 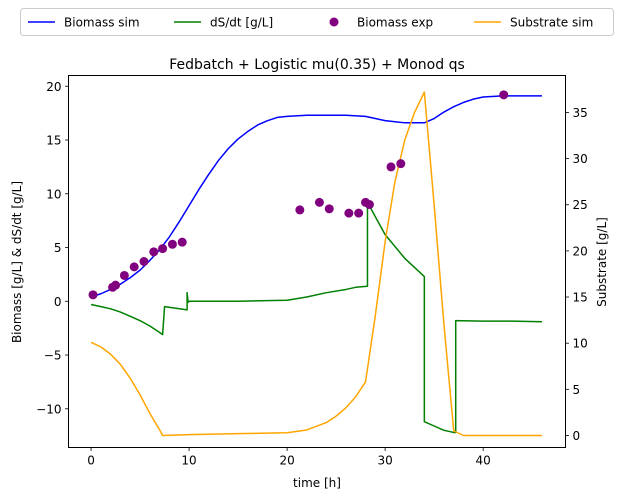 What do you see at coordinates (602, 262) in the screenshot?
I see `y-axis-right-label: Substrate [g/L]` at bounding box center [602, 262].